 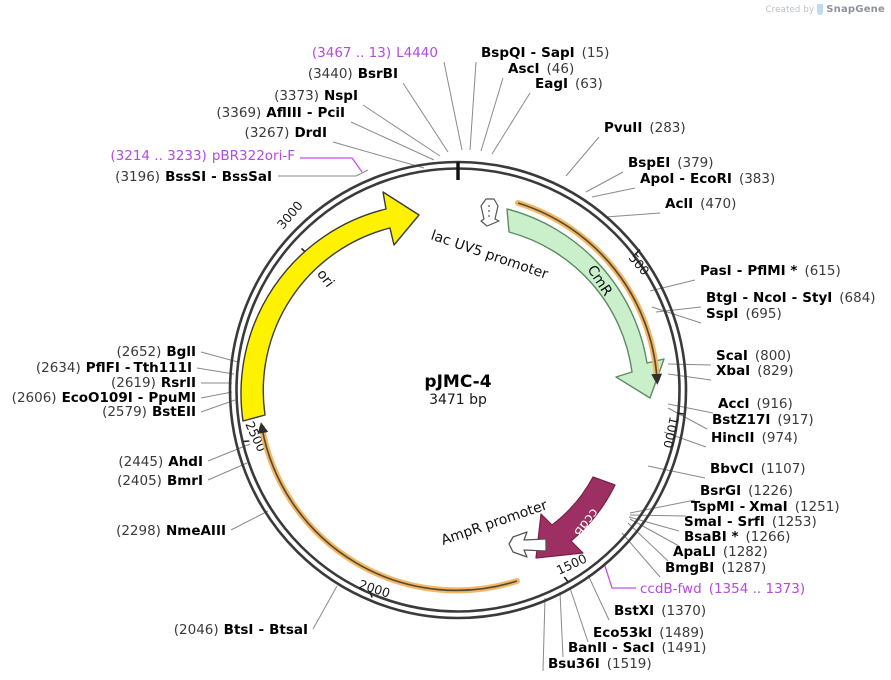 What do you see at coordinates (193, 177) in the screenshot?
I see `site-label-bsssi: (3196) BssSI - BssSaI` at bounding box center [193, 177].